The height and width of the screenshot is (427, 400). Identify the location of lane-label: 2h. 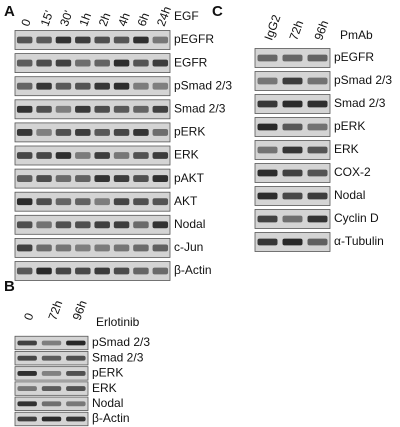
(105, 19).